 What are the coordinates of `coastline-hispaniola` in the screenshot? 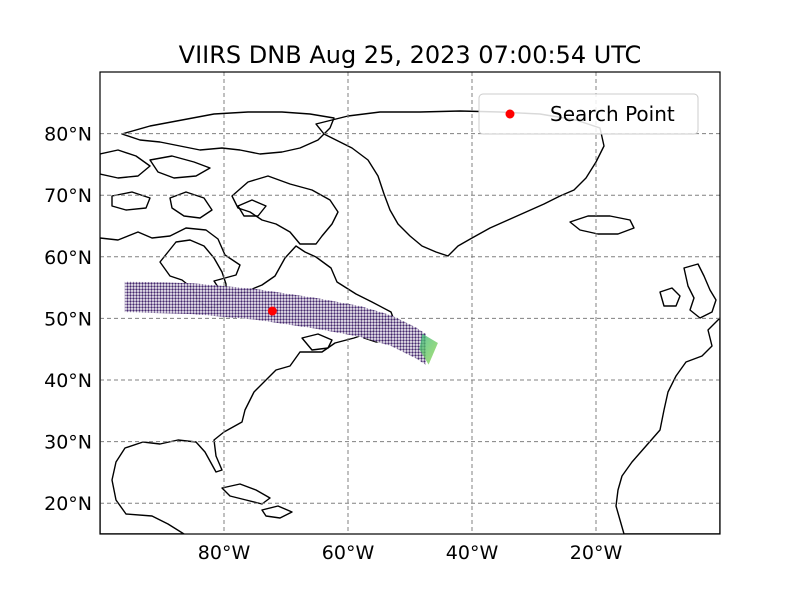 It's located at (277, 512).